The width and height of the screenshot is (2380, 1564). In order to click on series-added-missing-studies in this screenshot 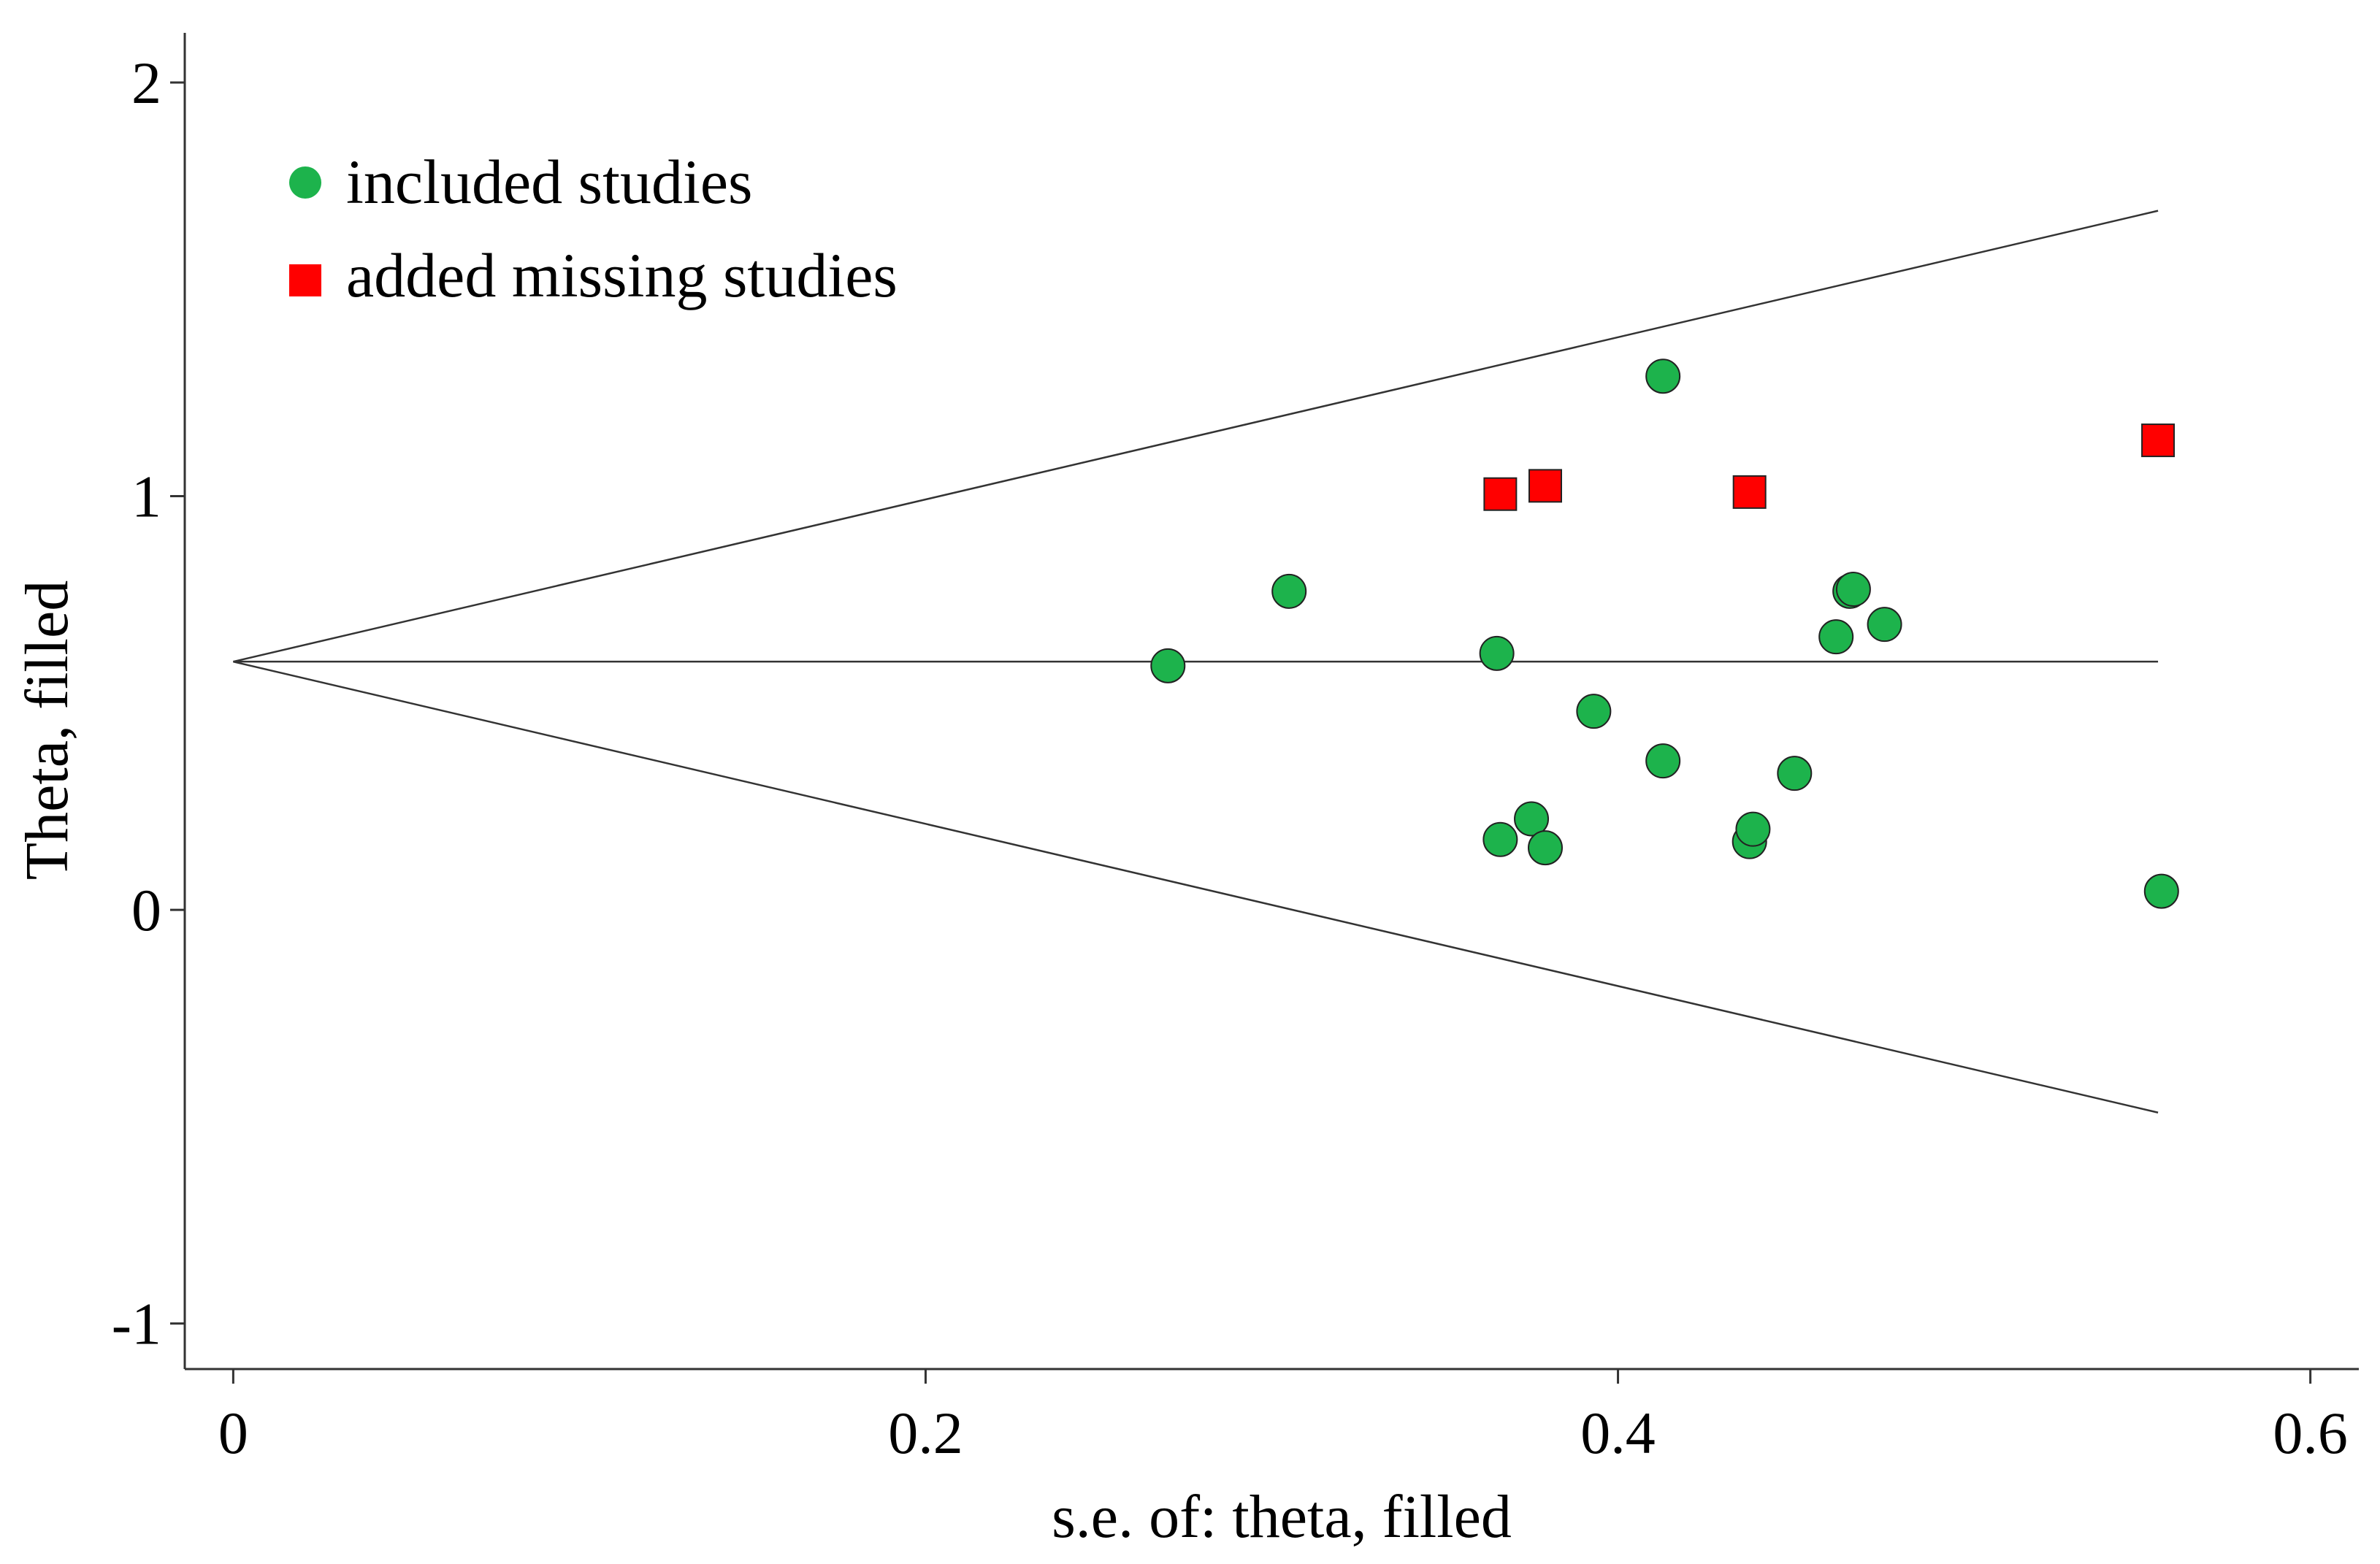, I will do `click(1829, 467)`.